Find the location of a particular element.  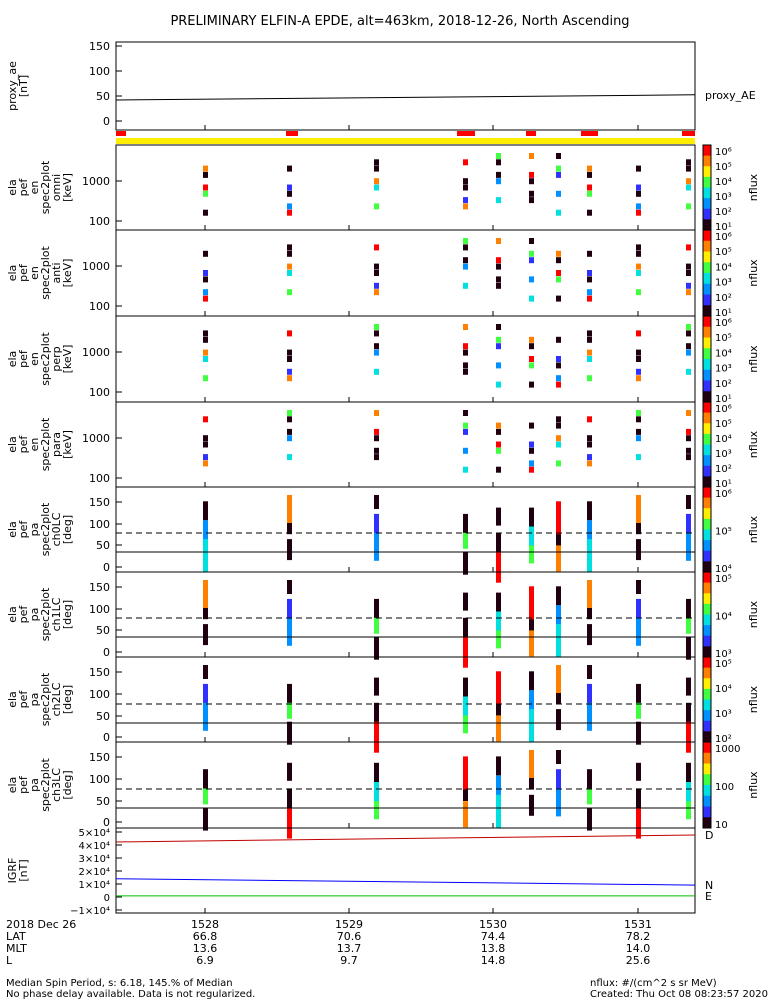

xrow-label: L is located at coordinates (9, 960).